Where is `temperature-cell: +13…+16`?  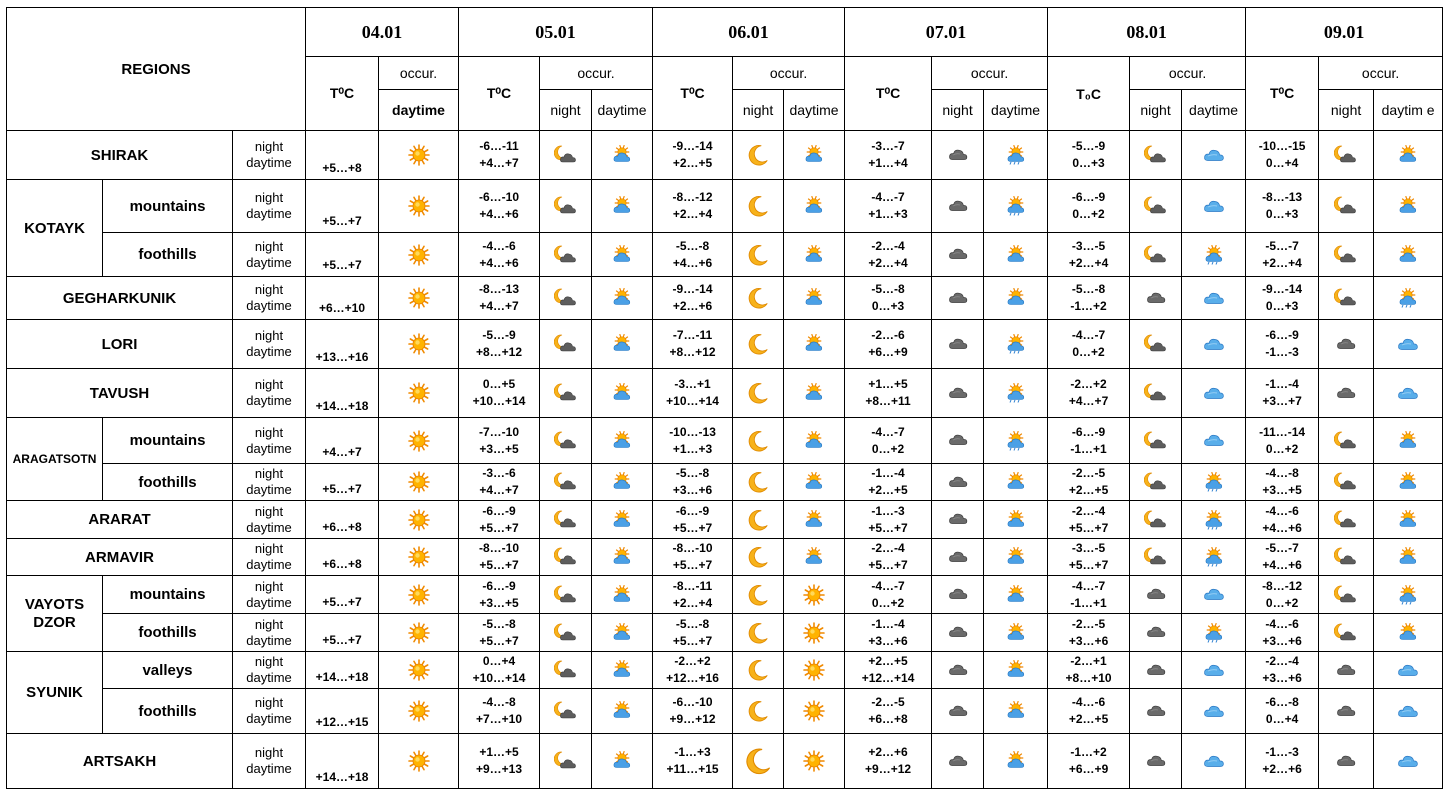 temperature-cell: +13…+16 is located at coordinates (342, 344).